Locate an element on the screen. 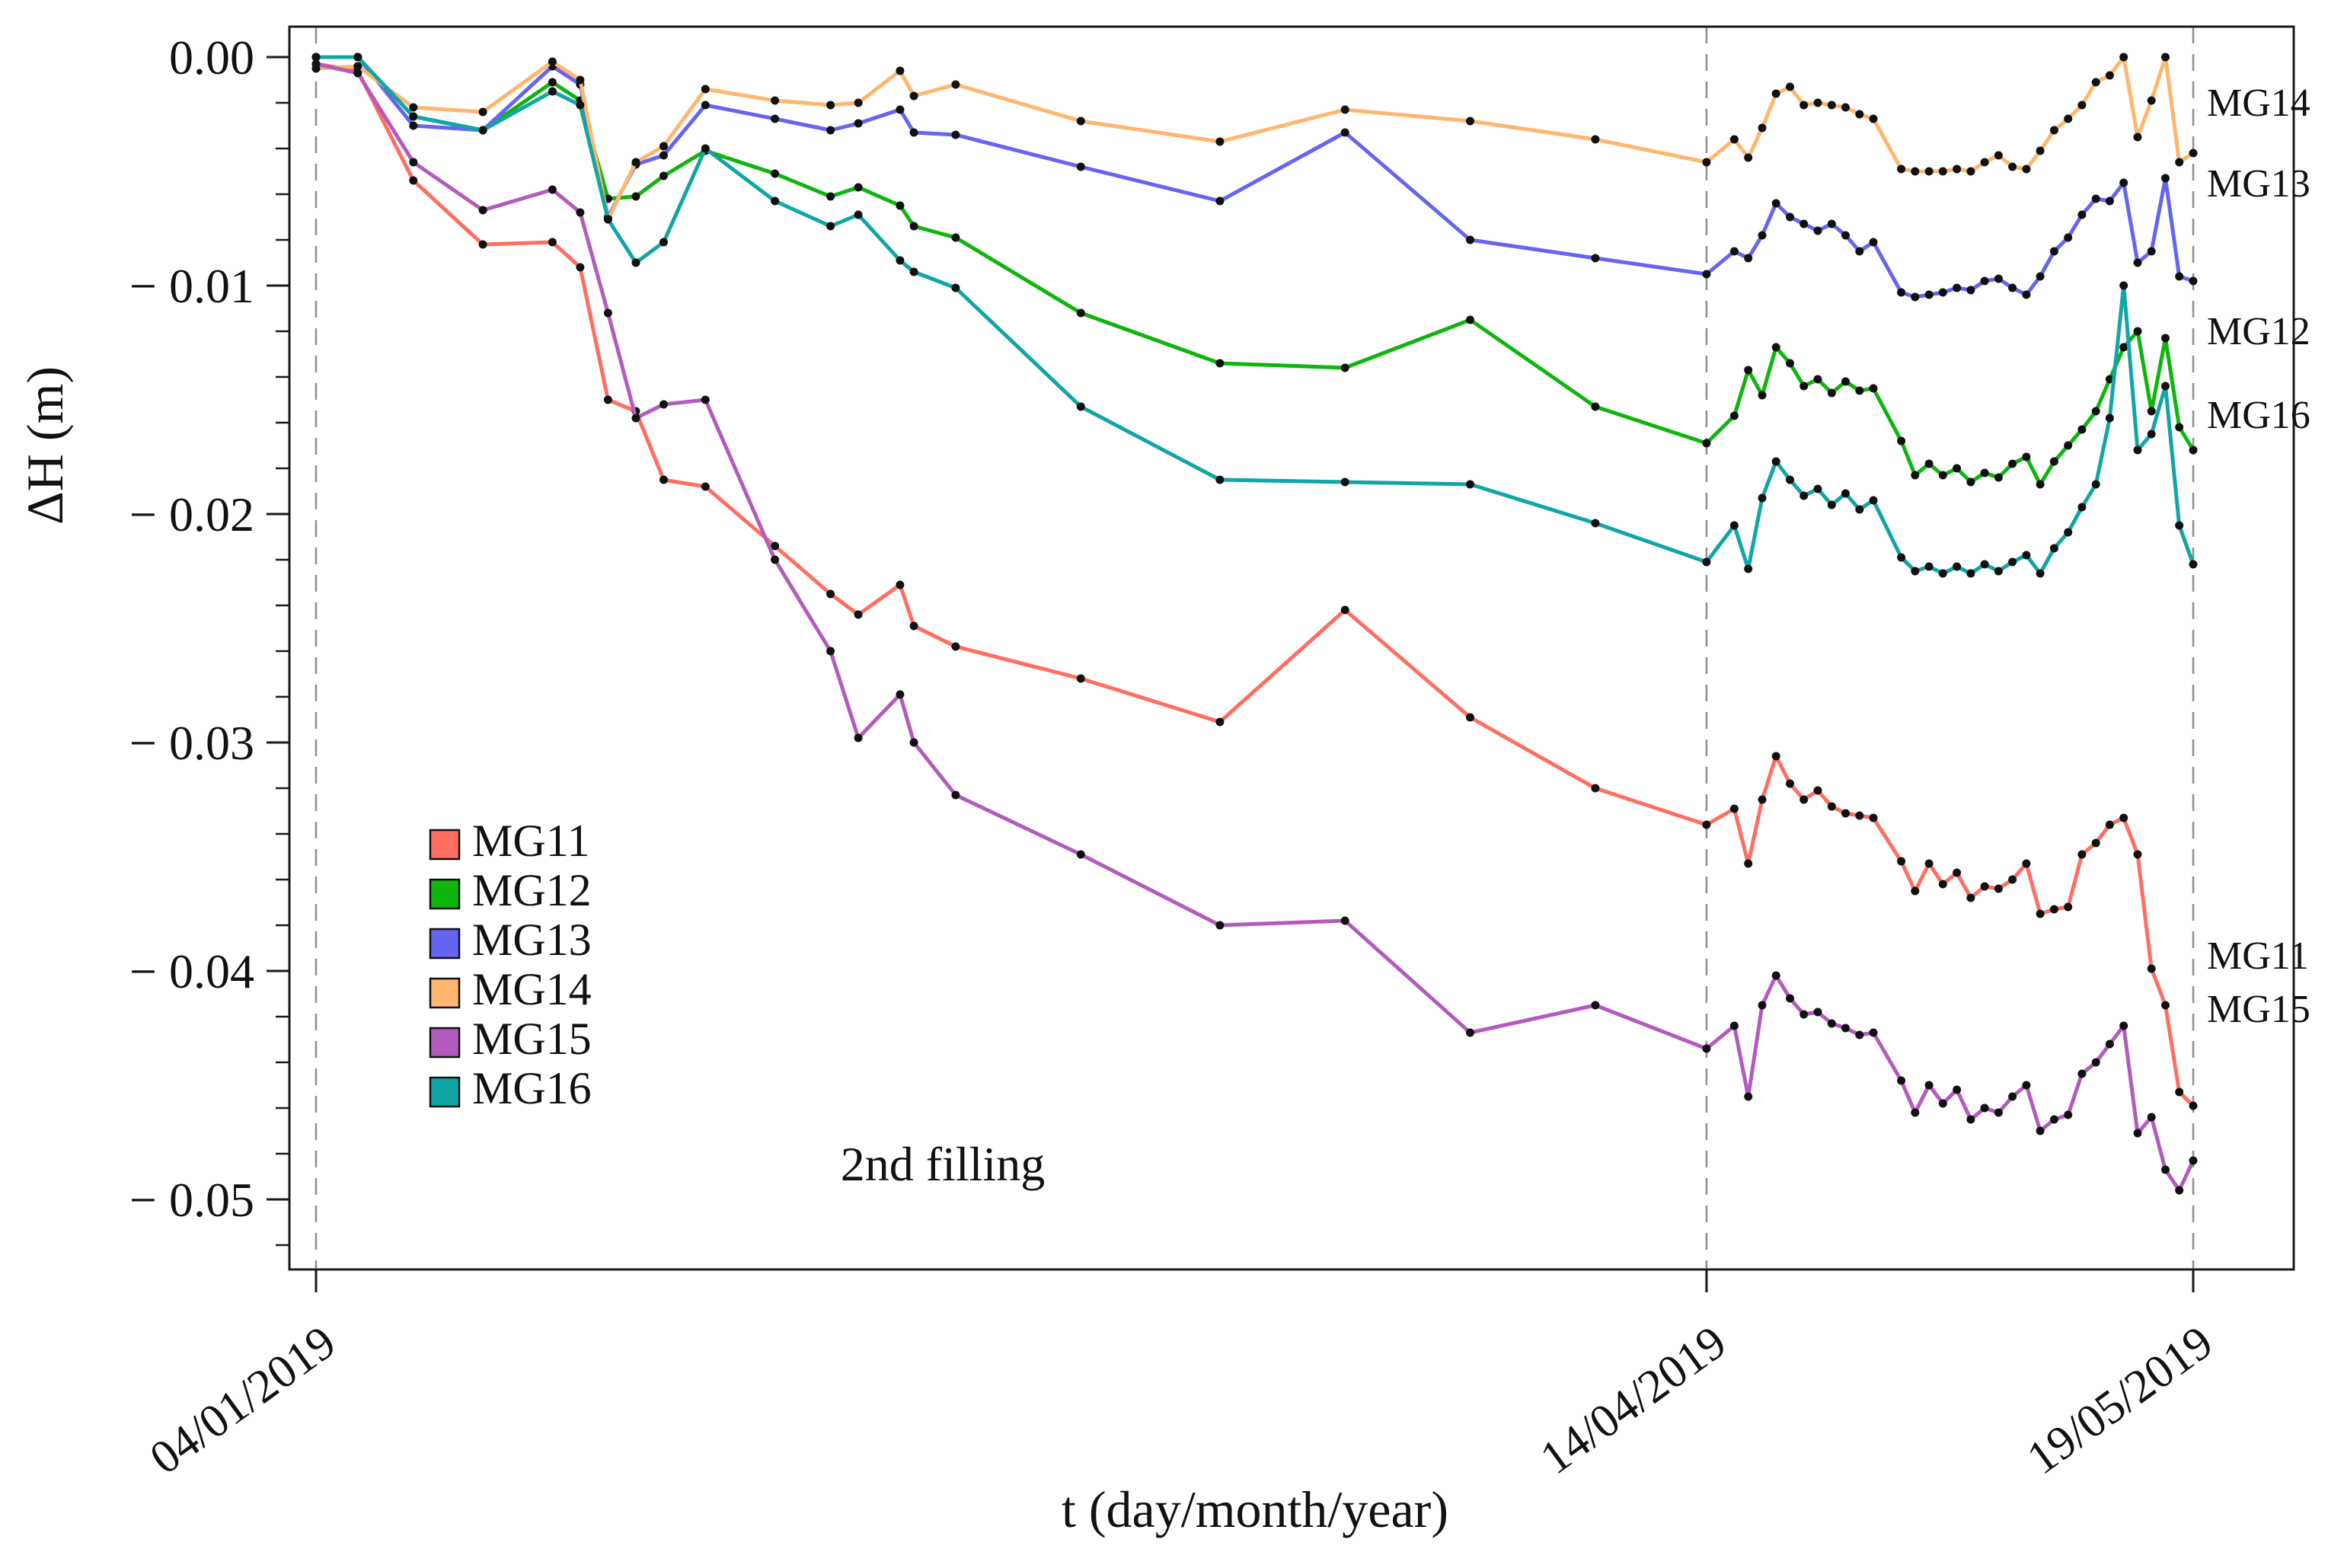 The width and height of the screenshot is (2328, 1568). series-end-label-MG12: MG12 is located at coordinates (2258, 332).